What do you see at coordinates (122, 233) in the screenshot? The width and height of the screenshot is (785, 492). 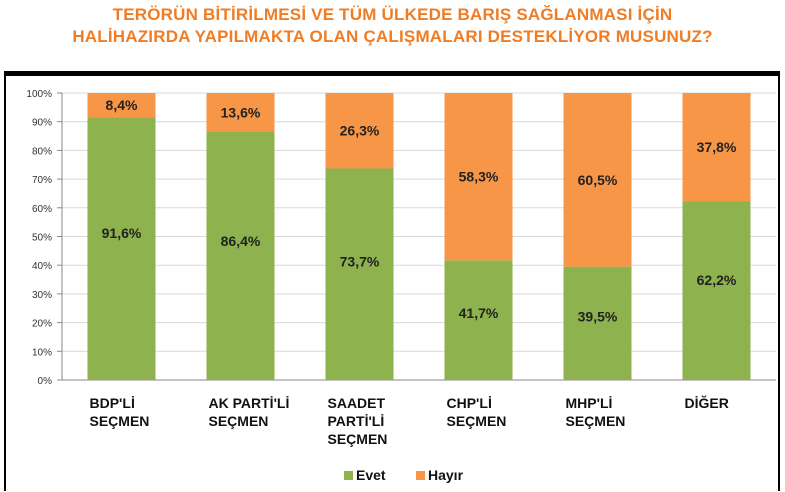 I see `data-label-evet: 91,6%` at bounding box center [122, 233].